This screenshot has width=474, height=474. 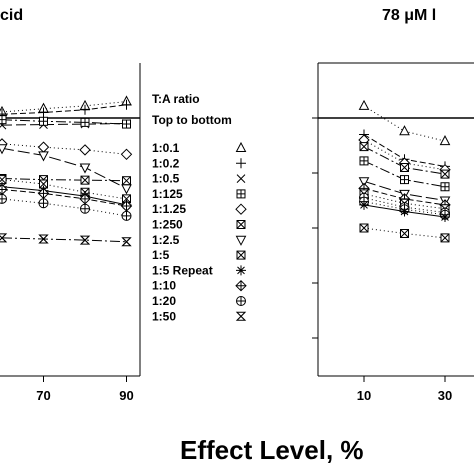 I want to click on legend-item-label: 1:0.5, so click(x=166, y=179).